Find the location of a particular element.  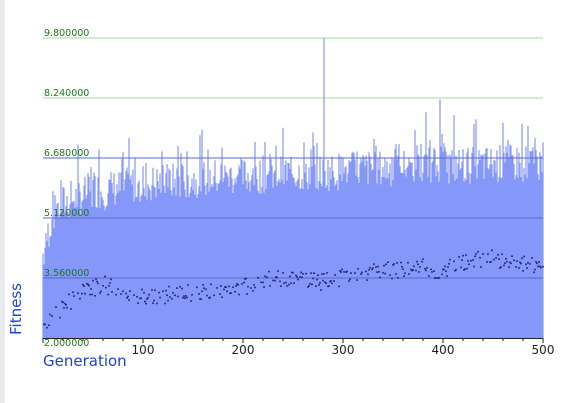

y-tick-label: 2.000000 is located at coordinates (66, 343).